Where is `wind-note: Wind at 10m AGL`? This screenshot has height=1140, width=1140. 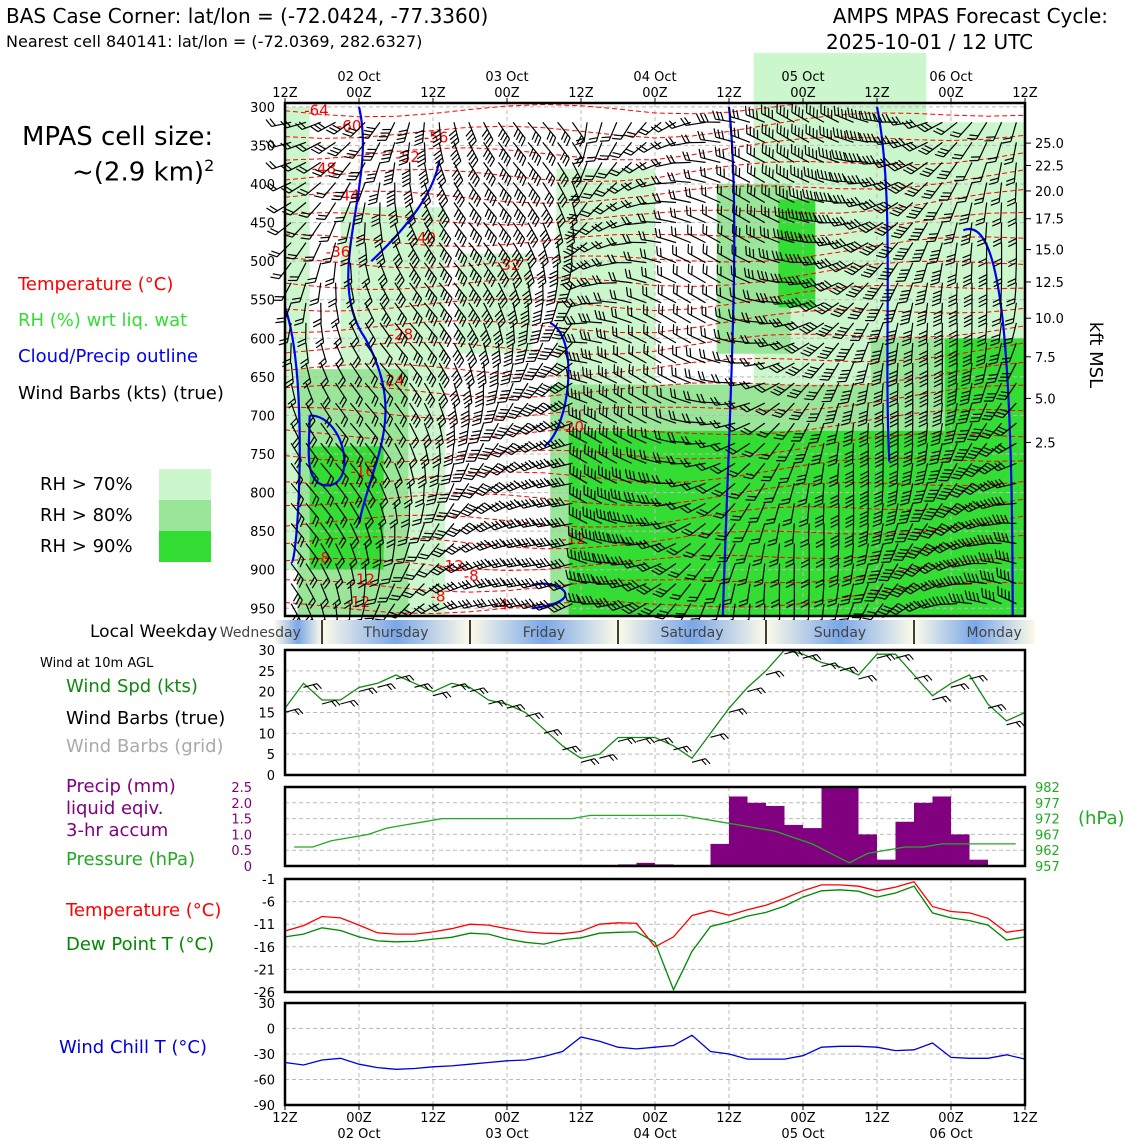
wind-note: Wind at 10m AGL is located at coordinates (97, 663).